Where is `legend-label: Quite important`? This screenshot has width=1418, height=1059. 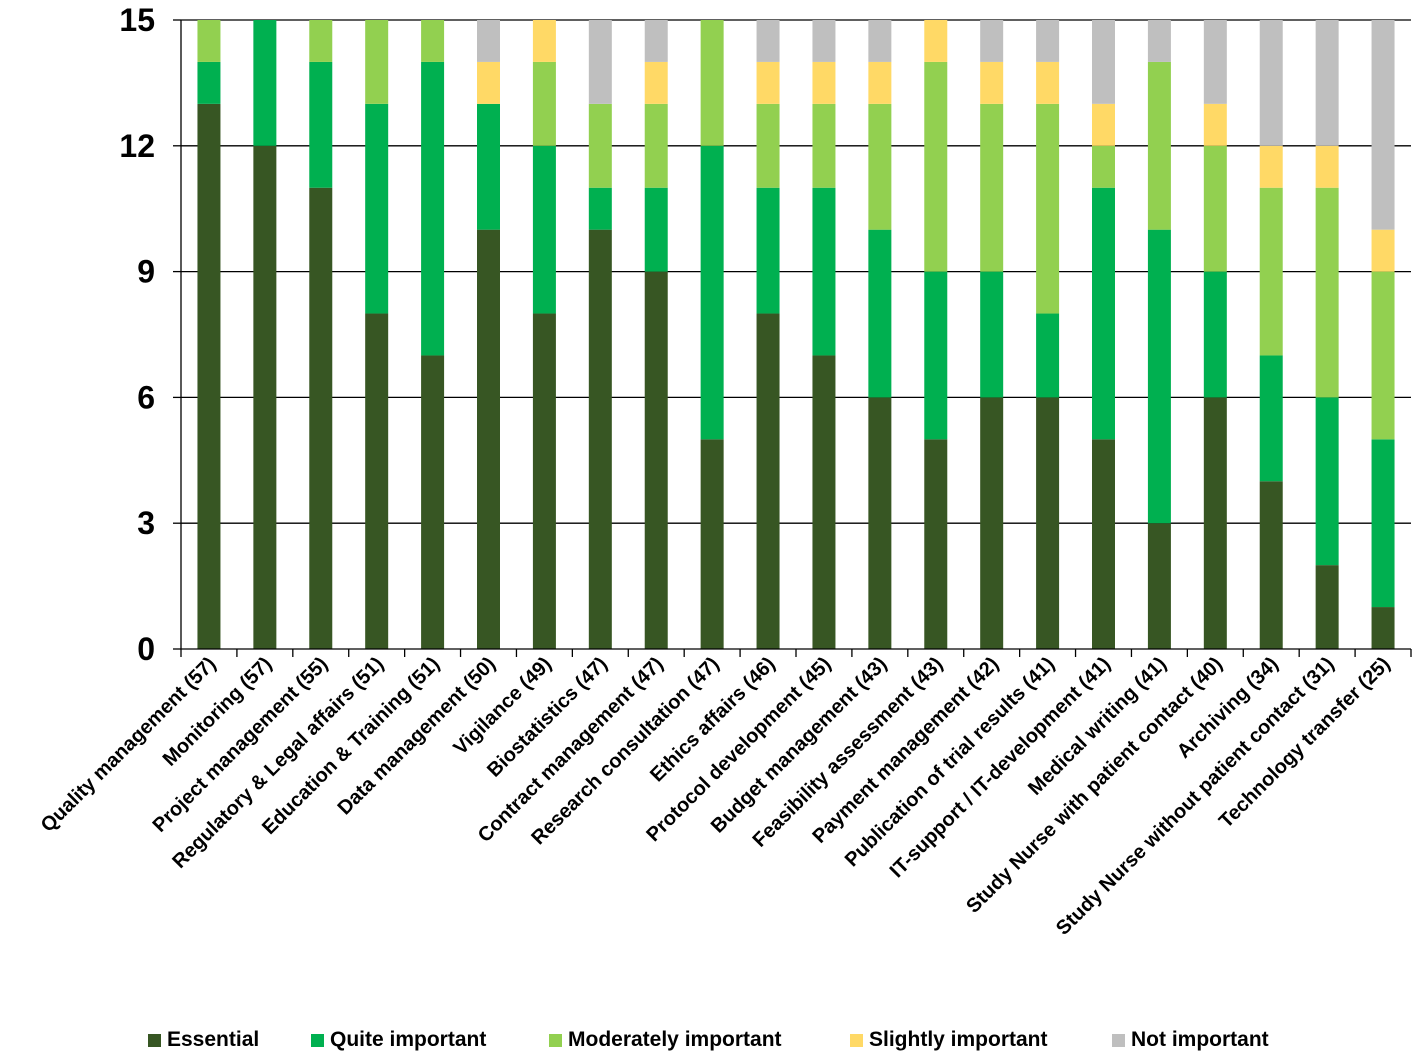
legend-label: Quite important is located at coordinates (408, 1039).